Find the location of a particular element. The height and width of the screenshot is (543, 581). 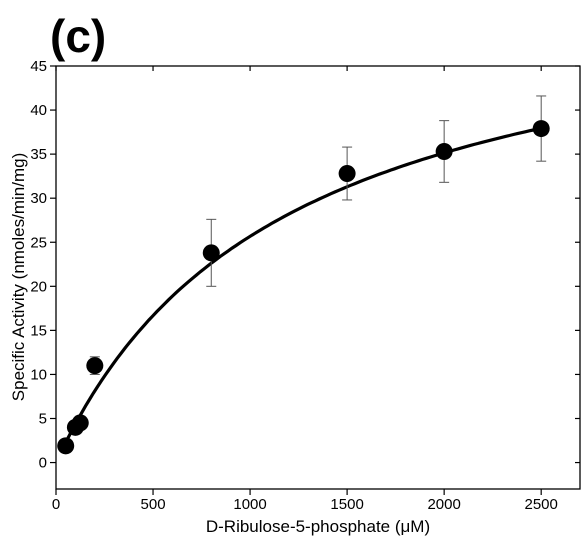

x-tick-label: 1000 is located at coordinates (249, 504).